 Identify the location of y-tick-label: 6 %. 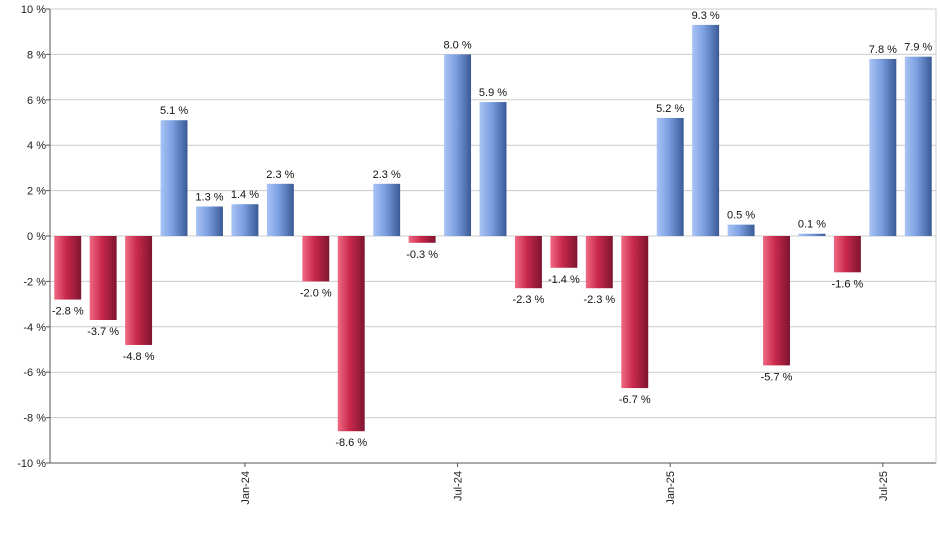
(36, 101).